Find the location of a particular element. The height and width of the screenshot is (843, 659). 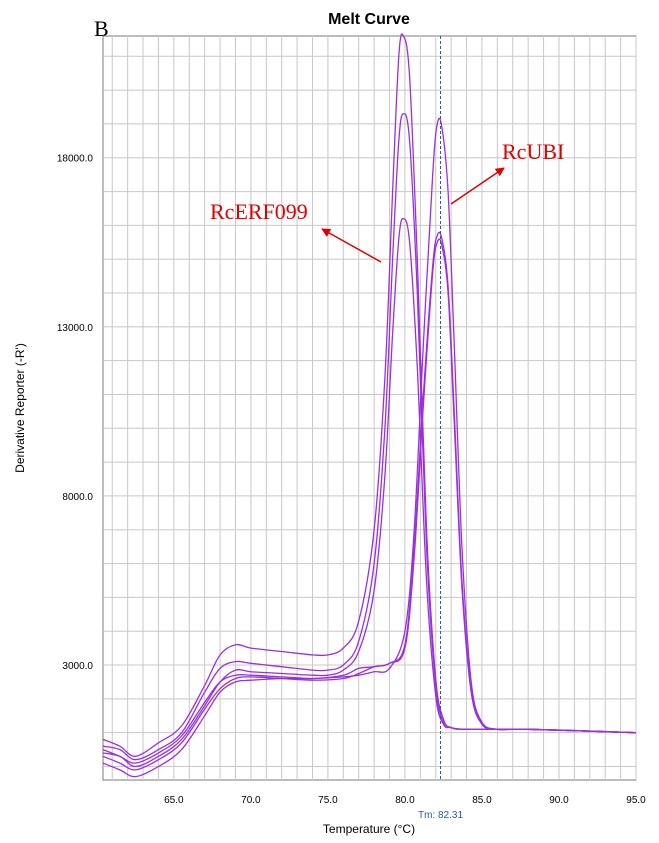

y-axis-label: Derivative Reporter (-R') is located at coordinates (20, 408).